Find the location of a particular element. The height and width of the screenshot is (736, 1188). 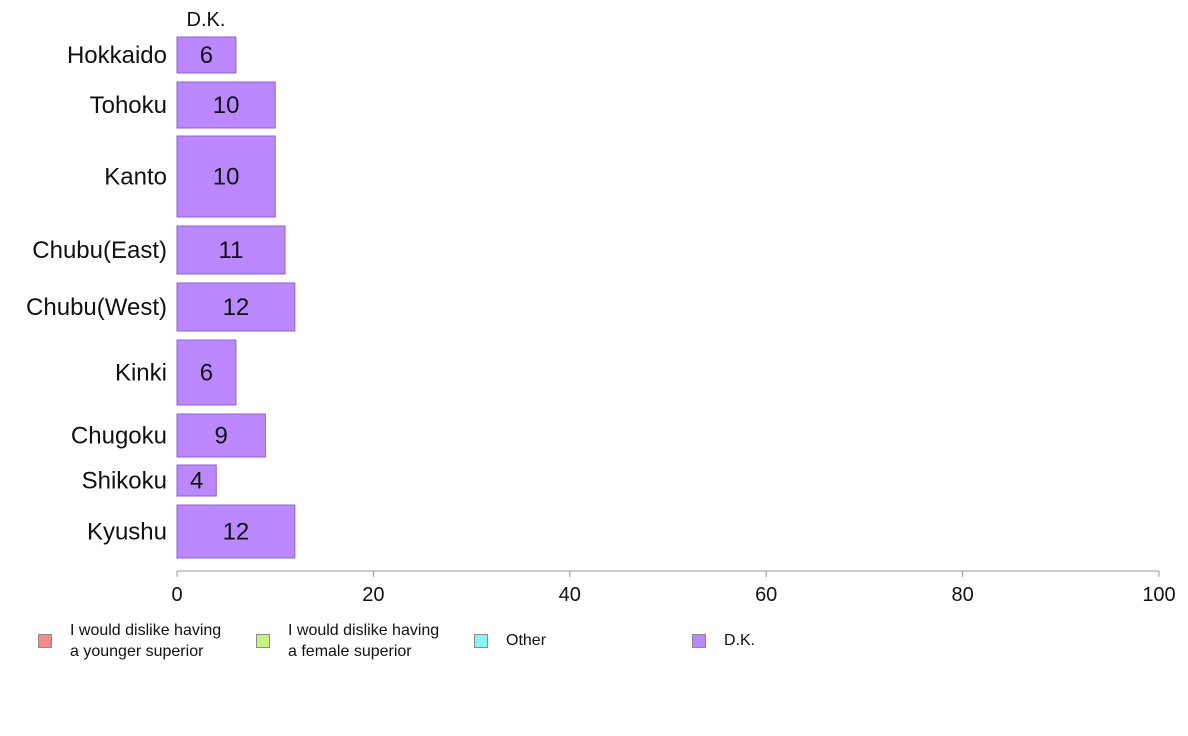

bar-value-chubu-east: 11 is located at coordinates (231, 250).